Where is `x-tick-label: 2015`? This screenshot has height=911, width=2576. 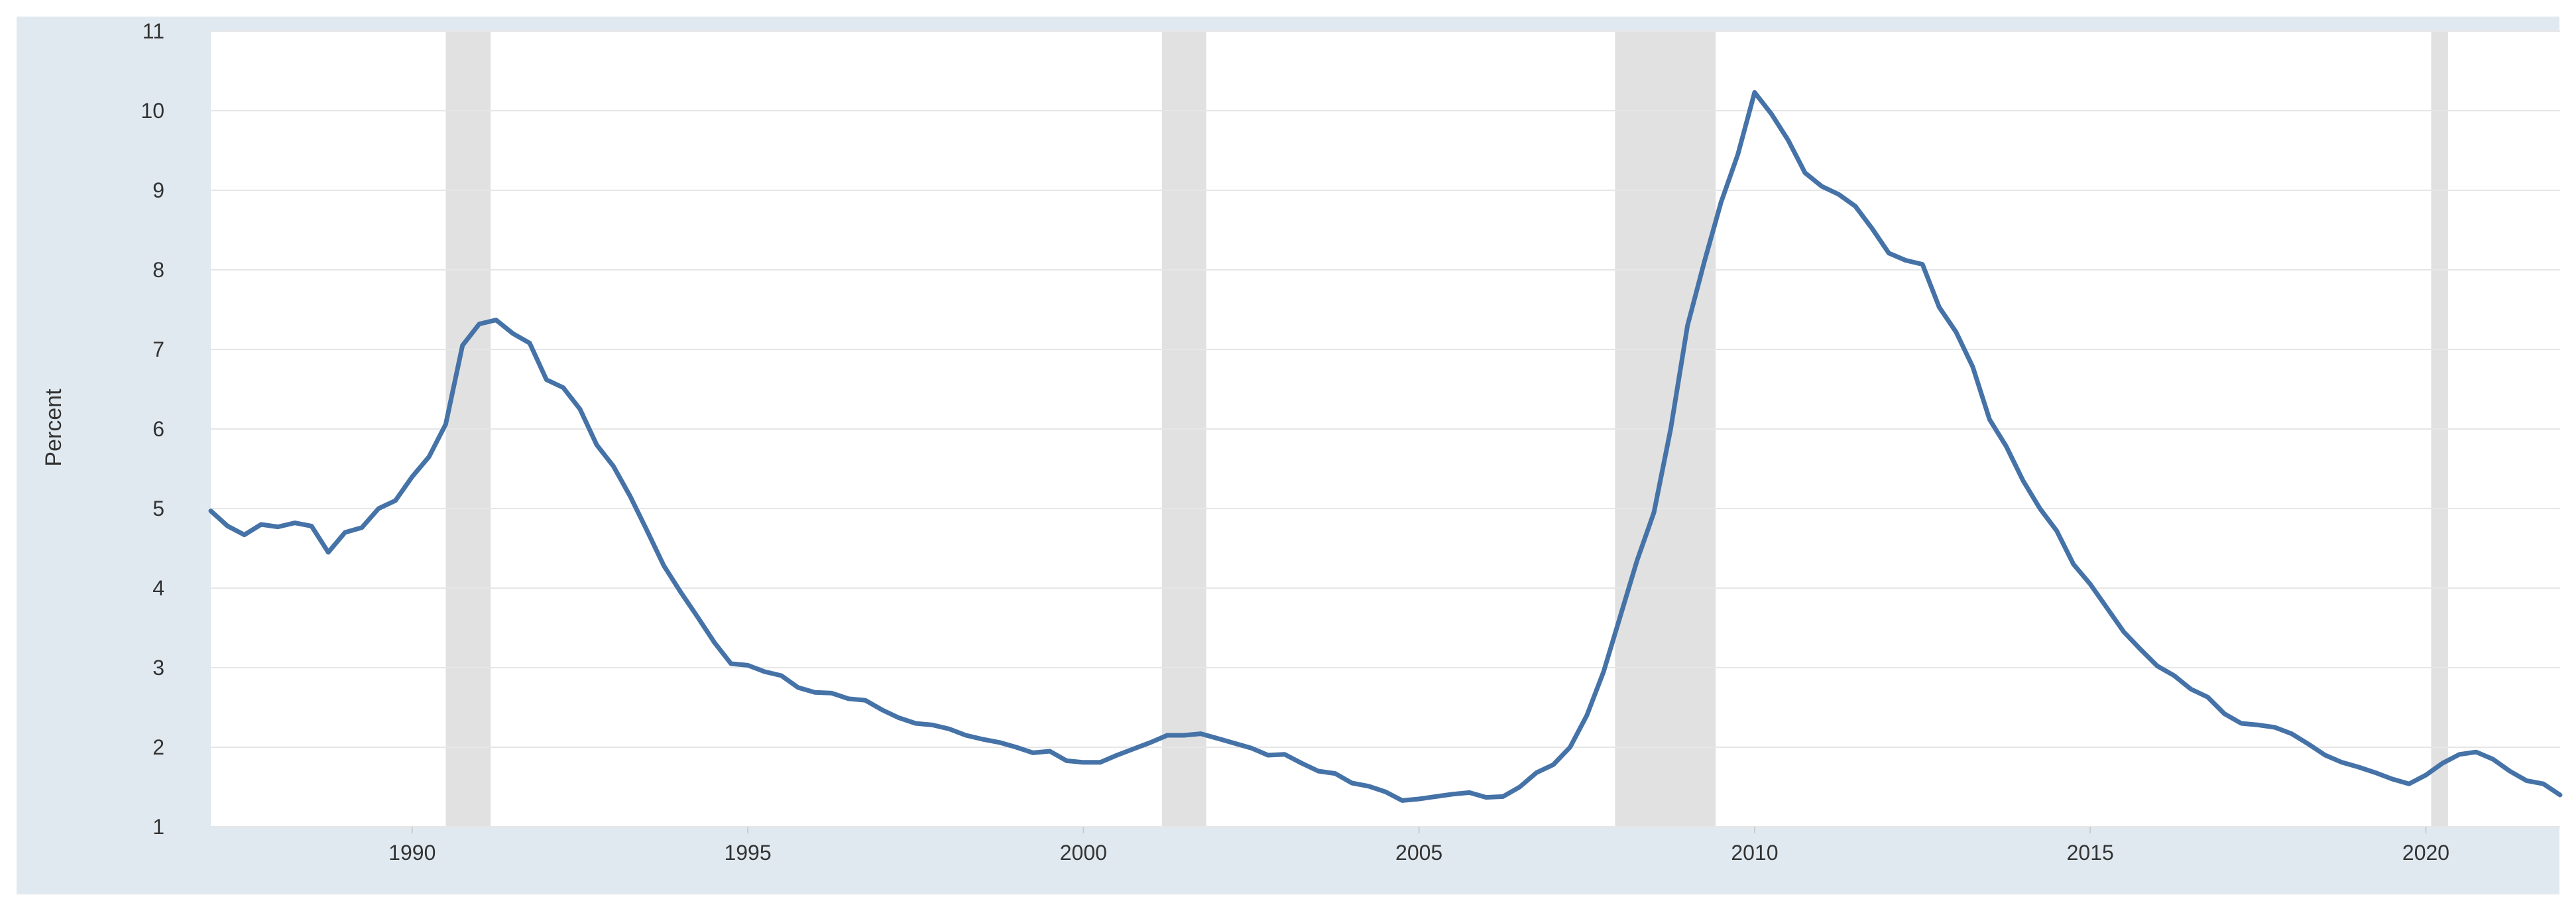 x-tick-label: 2015 is located at coordinates (2090, 853).